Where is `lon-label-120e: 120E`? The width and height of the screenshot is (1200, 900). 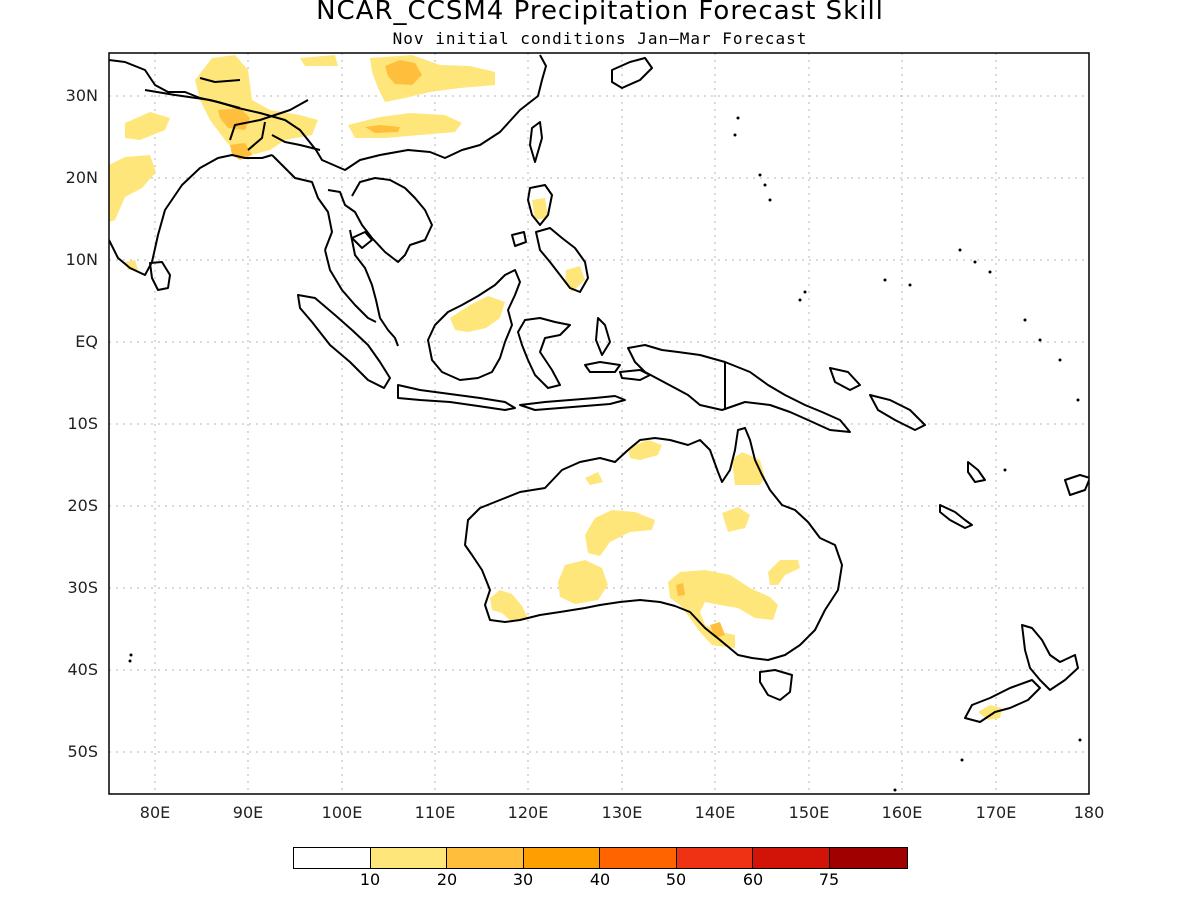 lon-label-120e: 120E is located at coordinates (528, 812).